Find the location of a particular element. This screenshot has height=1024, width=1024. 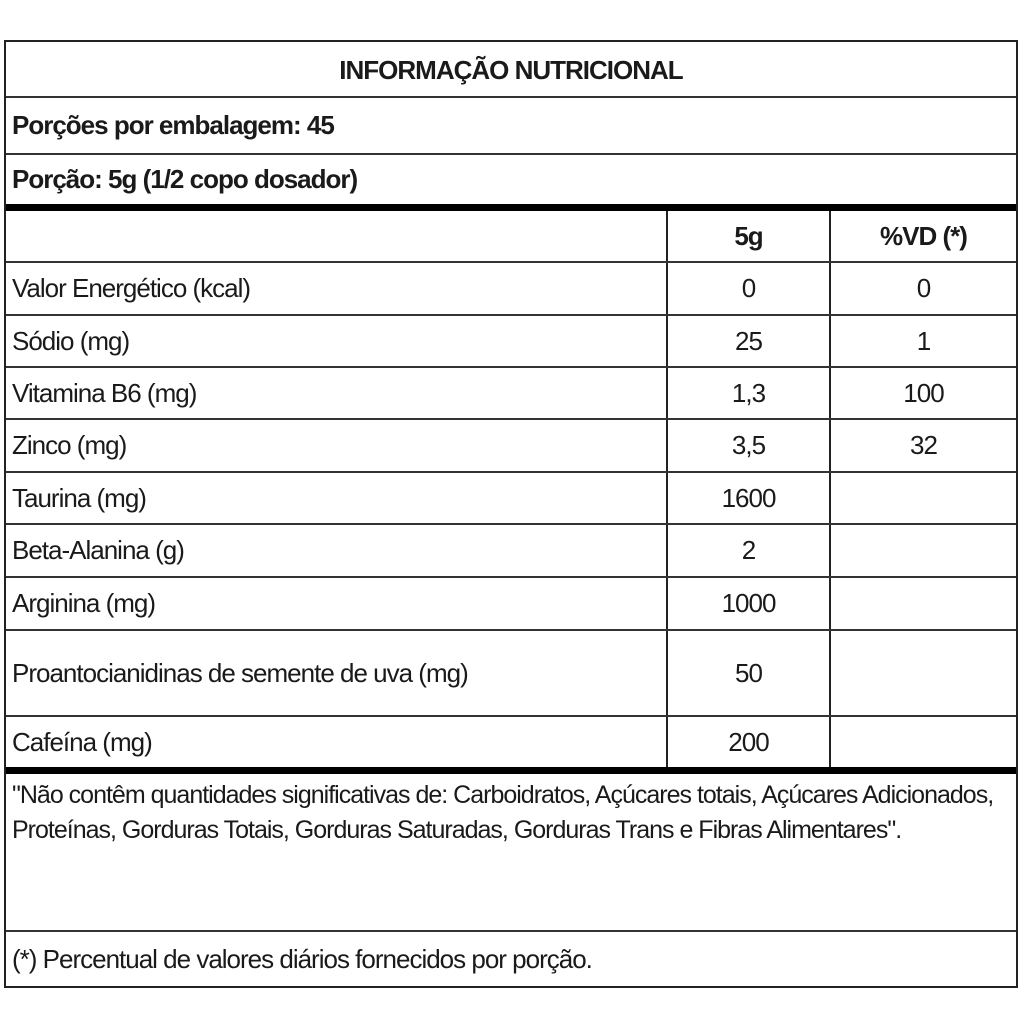

nutrient-dv: 0 is located at coordinates (923, 288).